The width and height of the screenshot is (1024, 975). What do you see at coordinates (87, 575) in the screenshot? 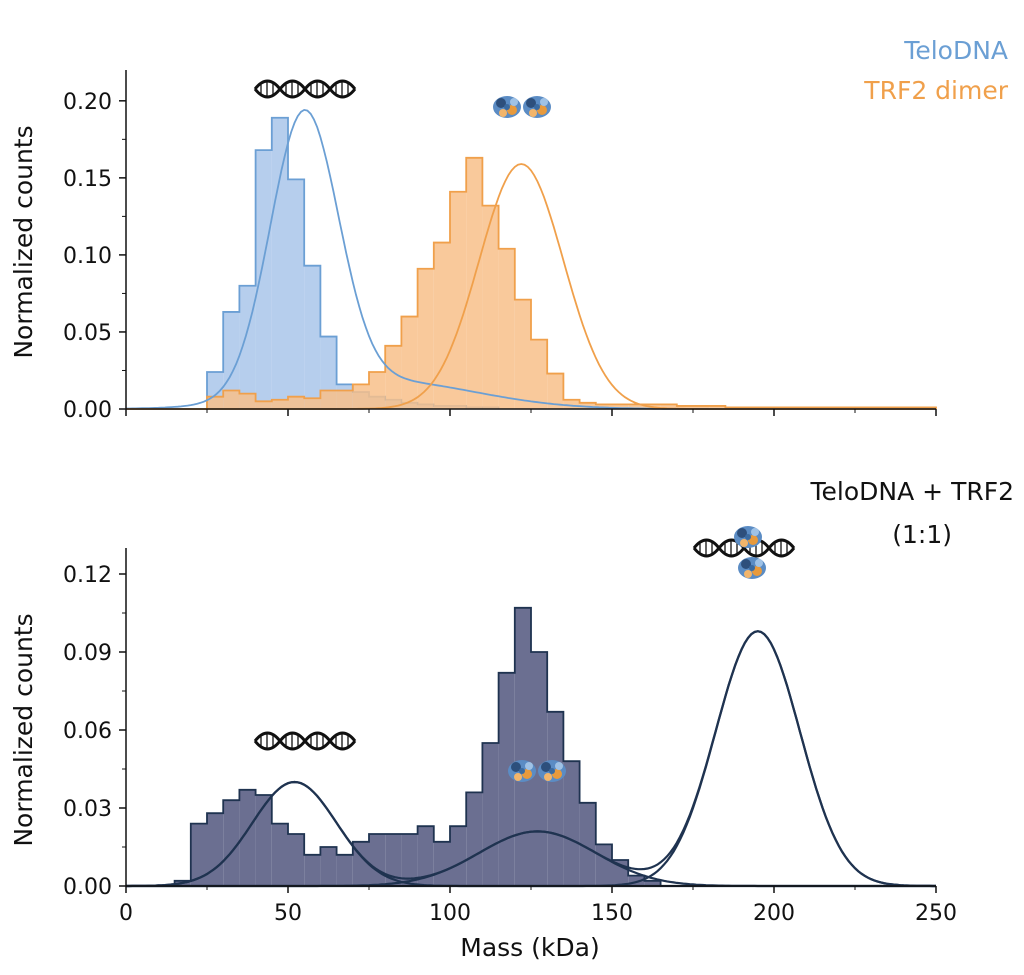
I see `bottom-y-tick-label: 0.12` at bounding box center [87, 575].